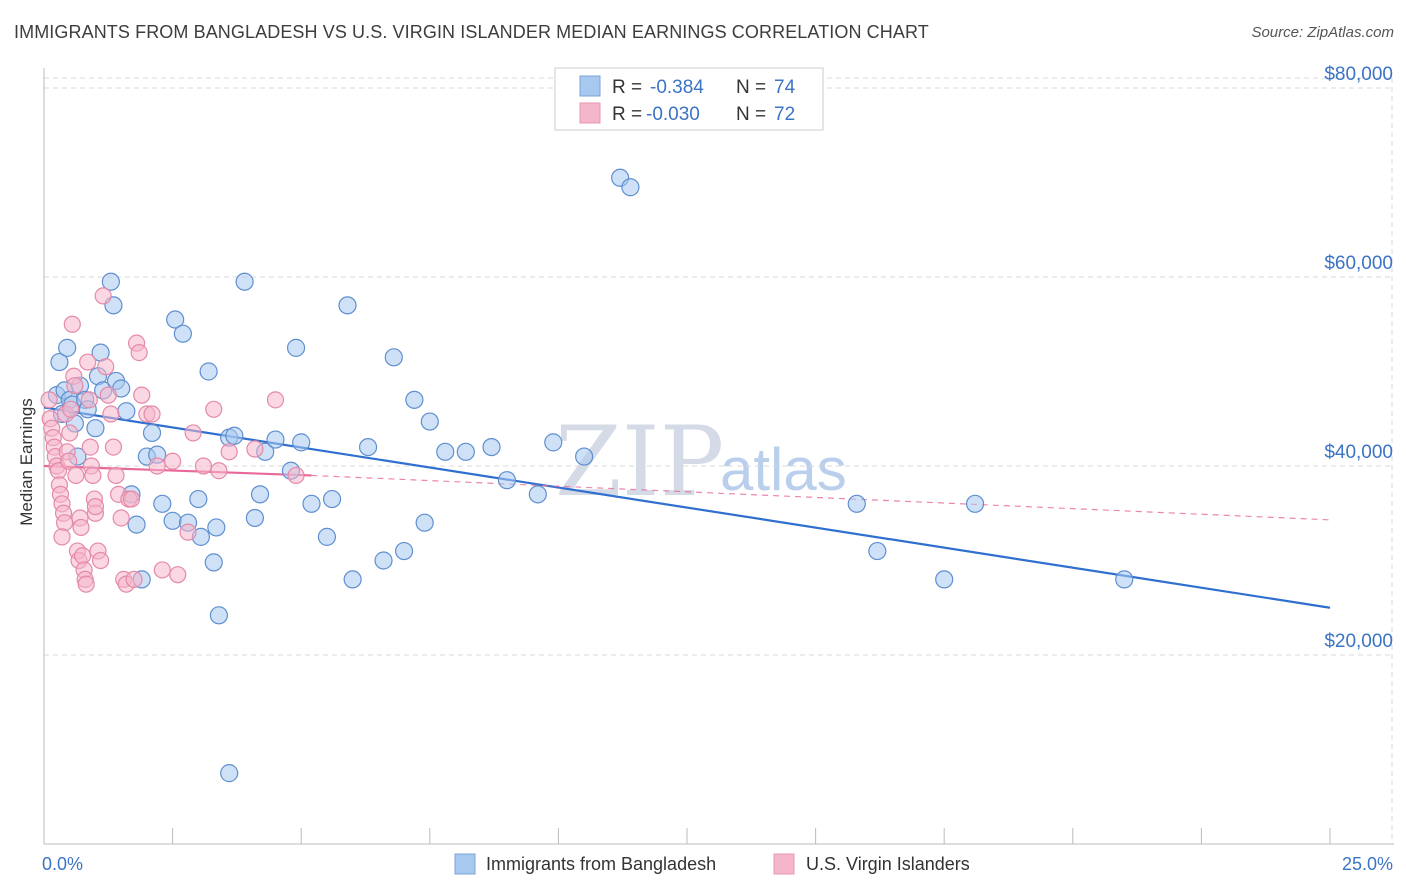 The height and width of the screenshot is (892, 1406). What do you see at coordinates (465, 864) in the screenshot?
I see `bottom-legend-swatch-bangladesh` at bounding box center [465, 864].